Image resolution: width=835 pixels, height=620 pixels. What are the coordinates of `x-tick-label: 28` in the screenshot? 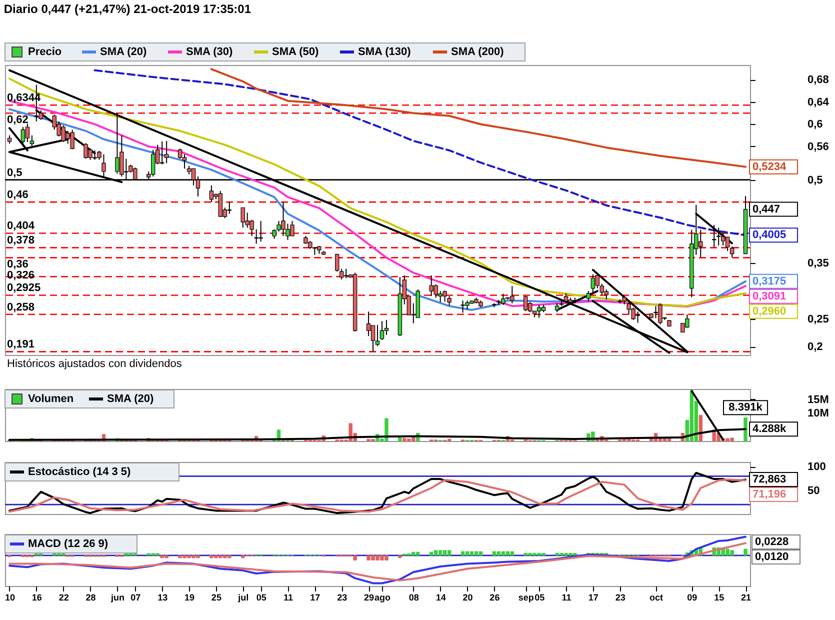 It's located at (91, 597).